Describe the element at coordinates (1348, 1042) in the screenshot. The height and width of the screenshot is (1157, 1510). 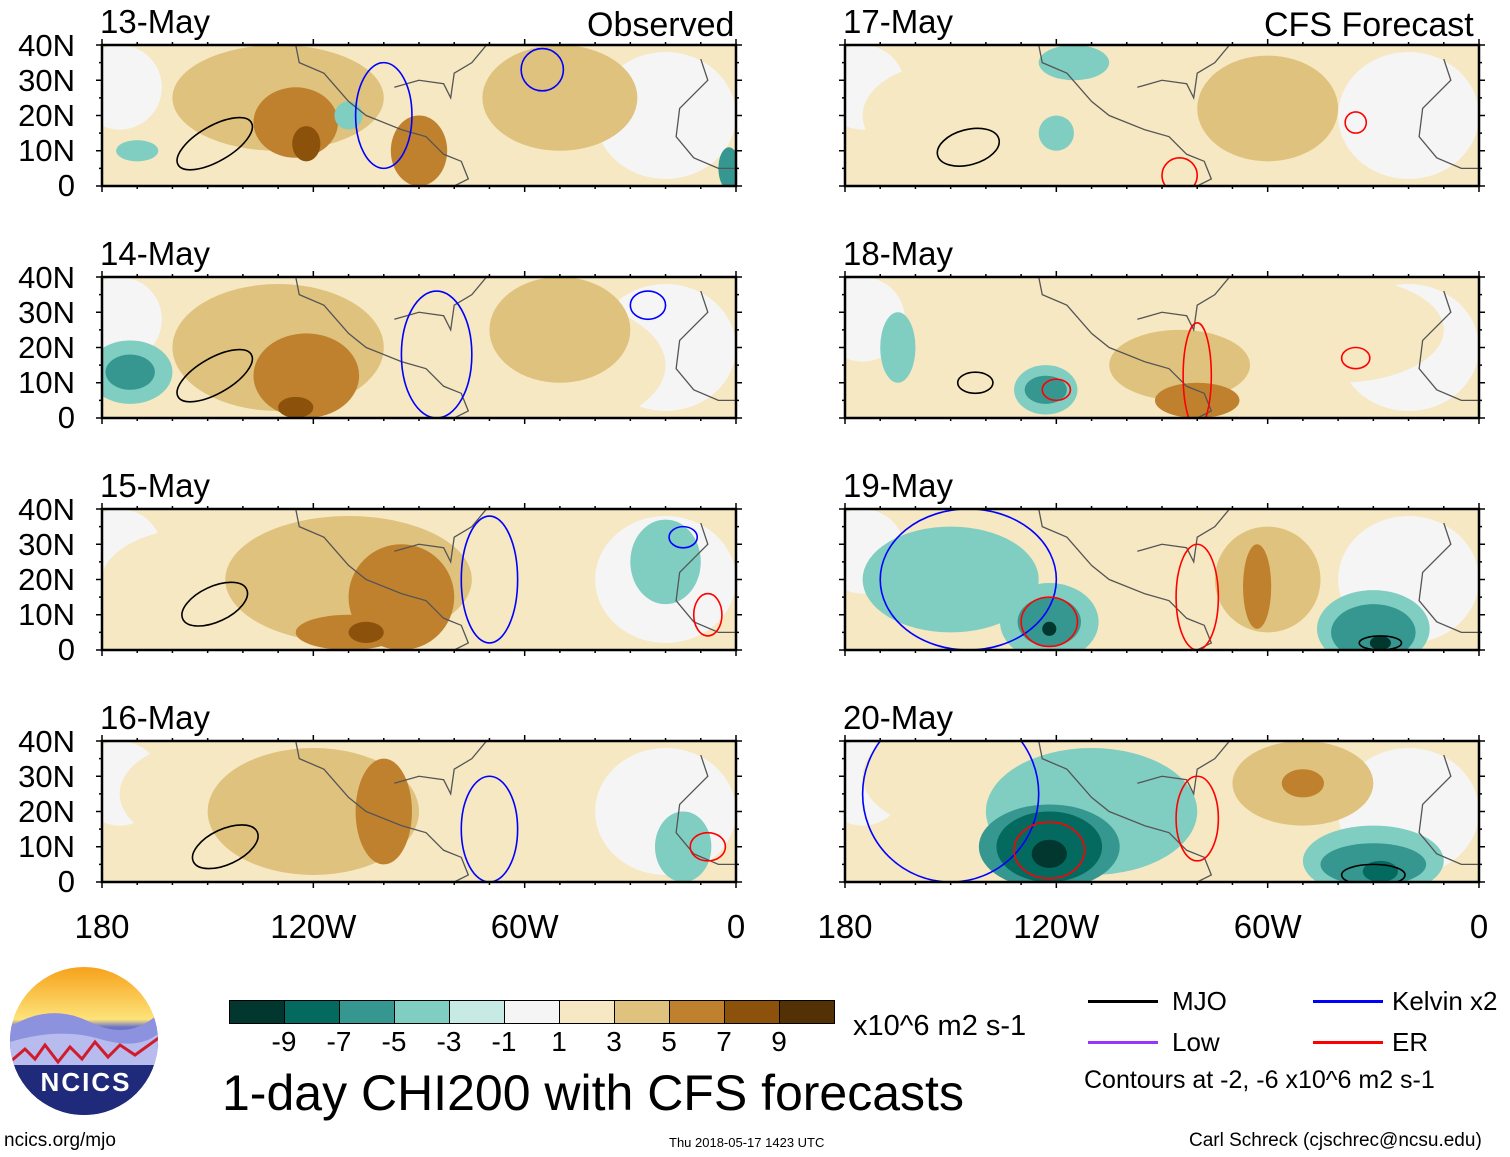
I see `legend-er-line` at that location.